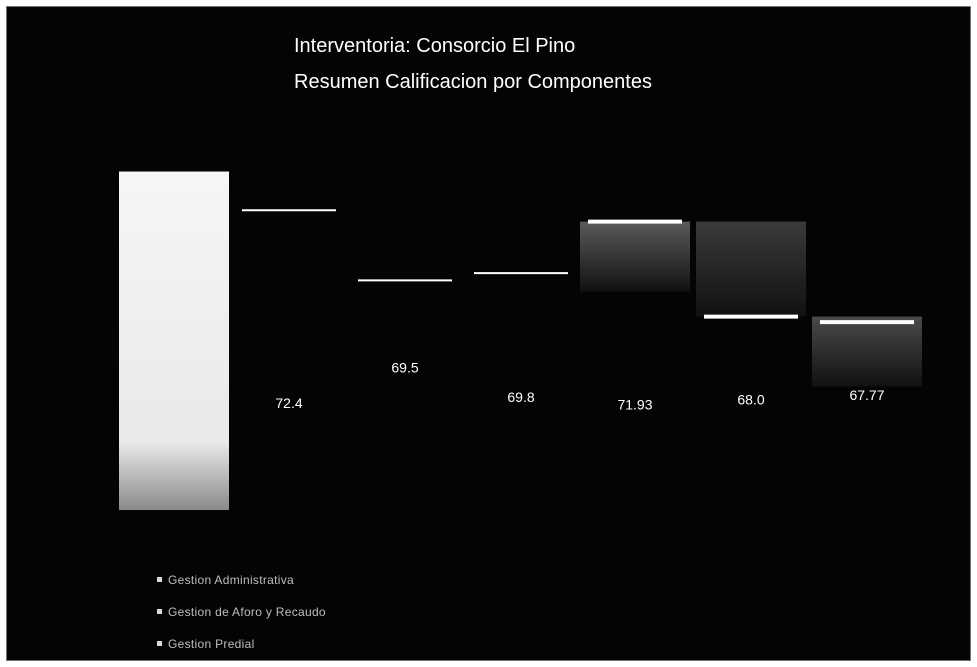 The image size is (977, 667). What do you see at coordinates (750, 400) in the screenshot?
I see `bar-value-label: 68.0` at bounding box center [750, 400].